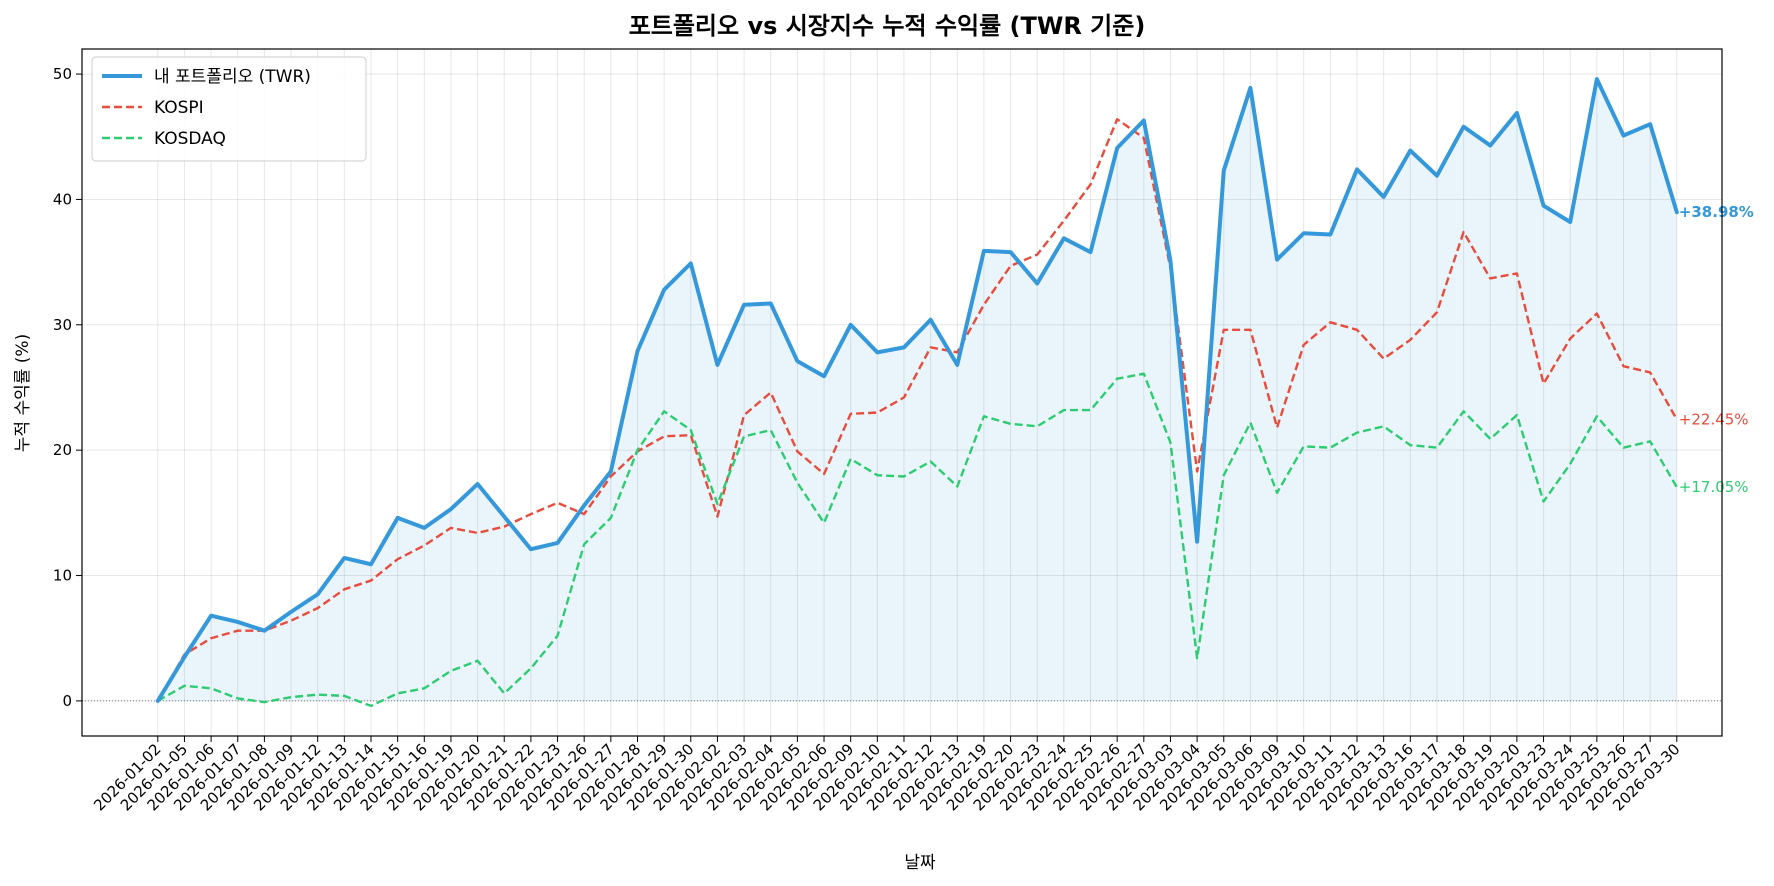  Describe the element at coordinates (1714, 419) in the screenshot. I see `series-end-label: +22.45%` at that location.